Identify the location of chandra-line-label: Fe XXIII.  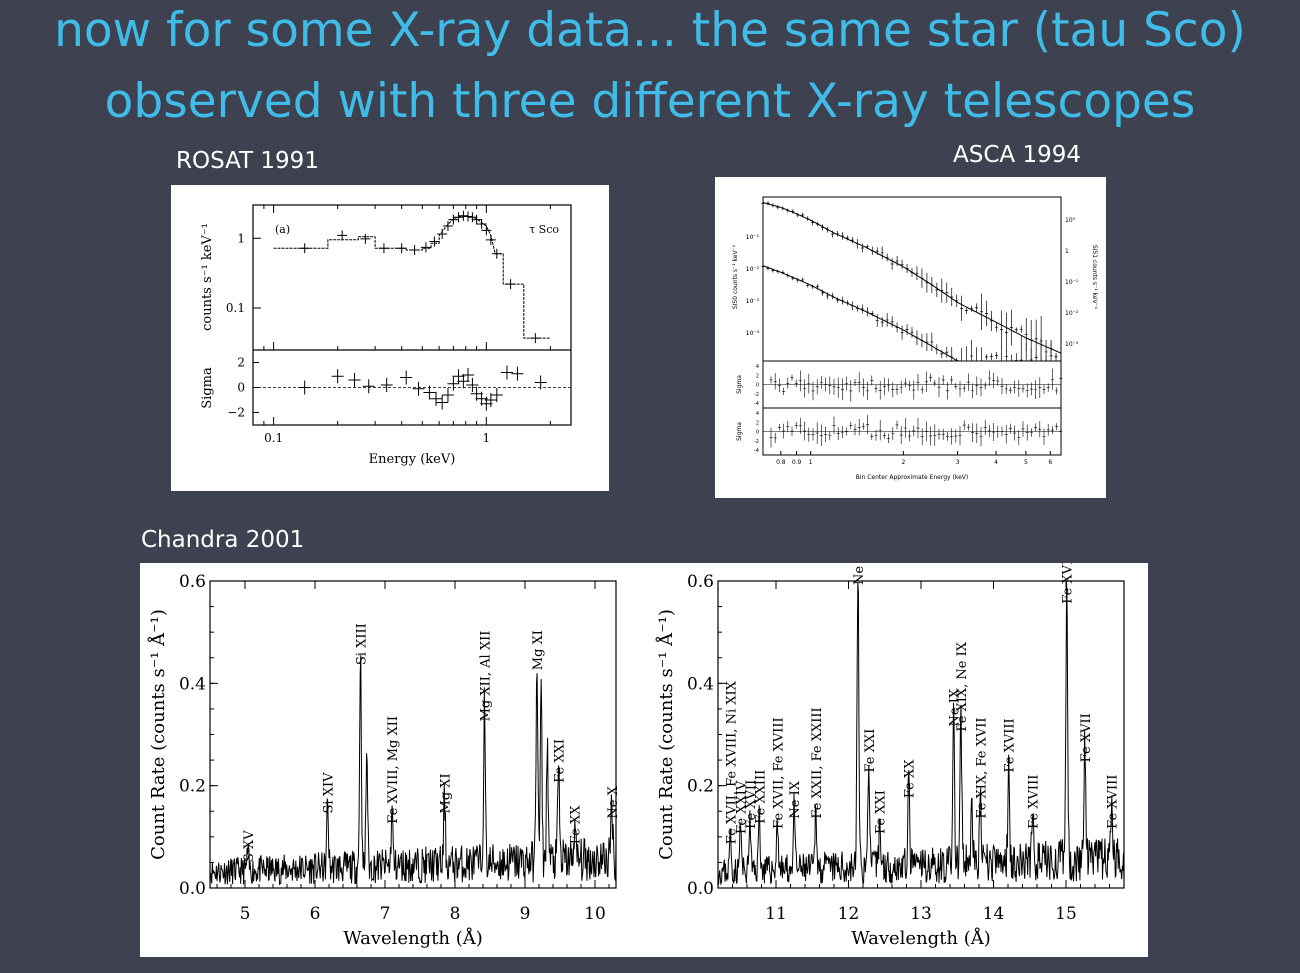
(760, 797).